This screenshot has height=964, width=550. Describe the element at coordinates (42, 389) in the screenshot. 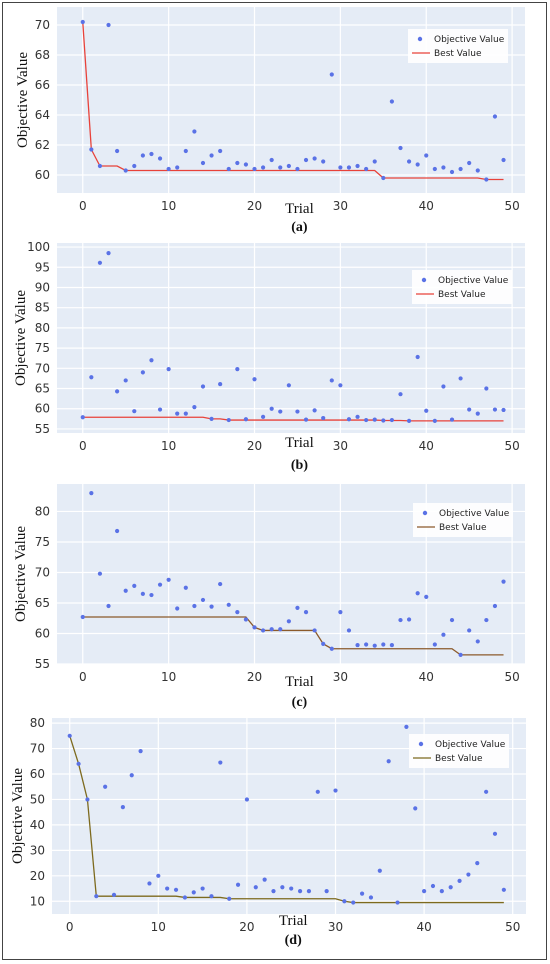

I see `y-tick-label: 65` at that location.